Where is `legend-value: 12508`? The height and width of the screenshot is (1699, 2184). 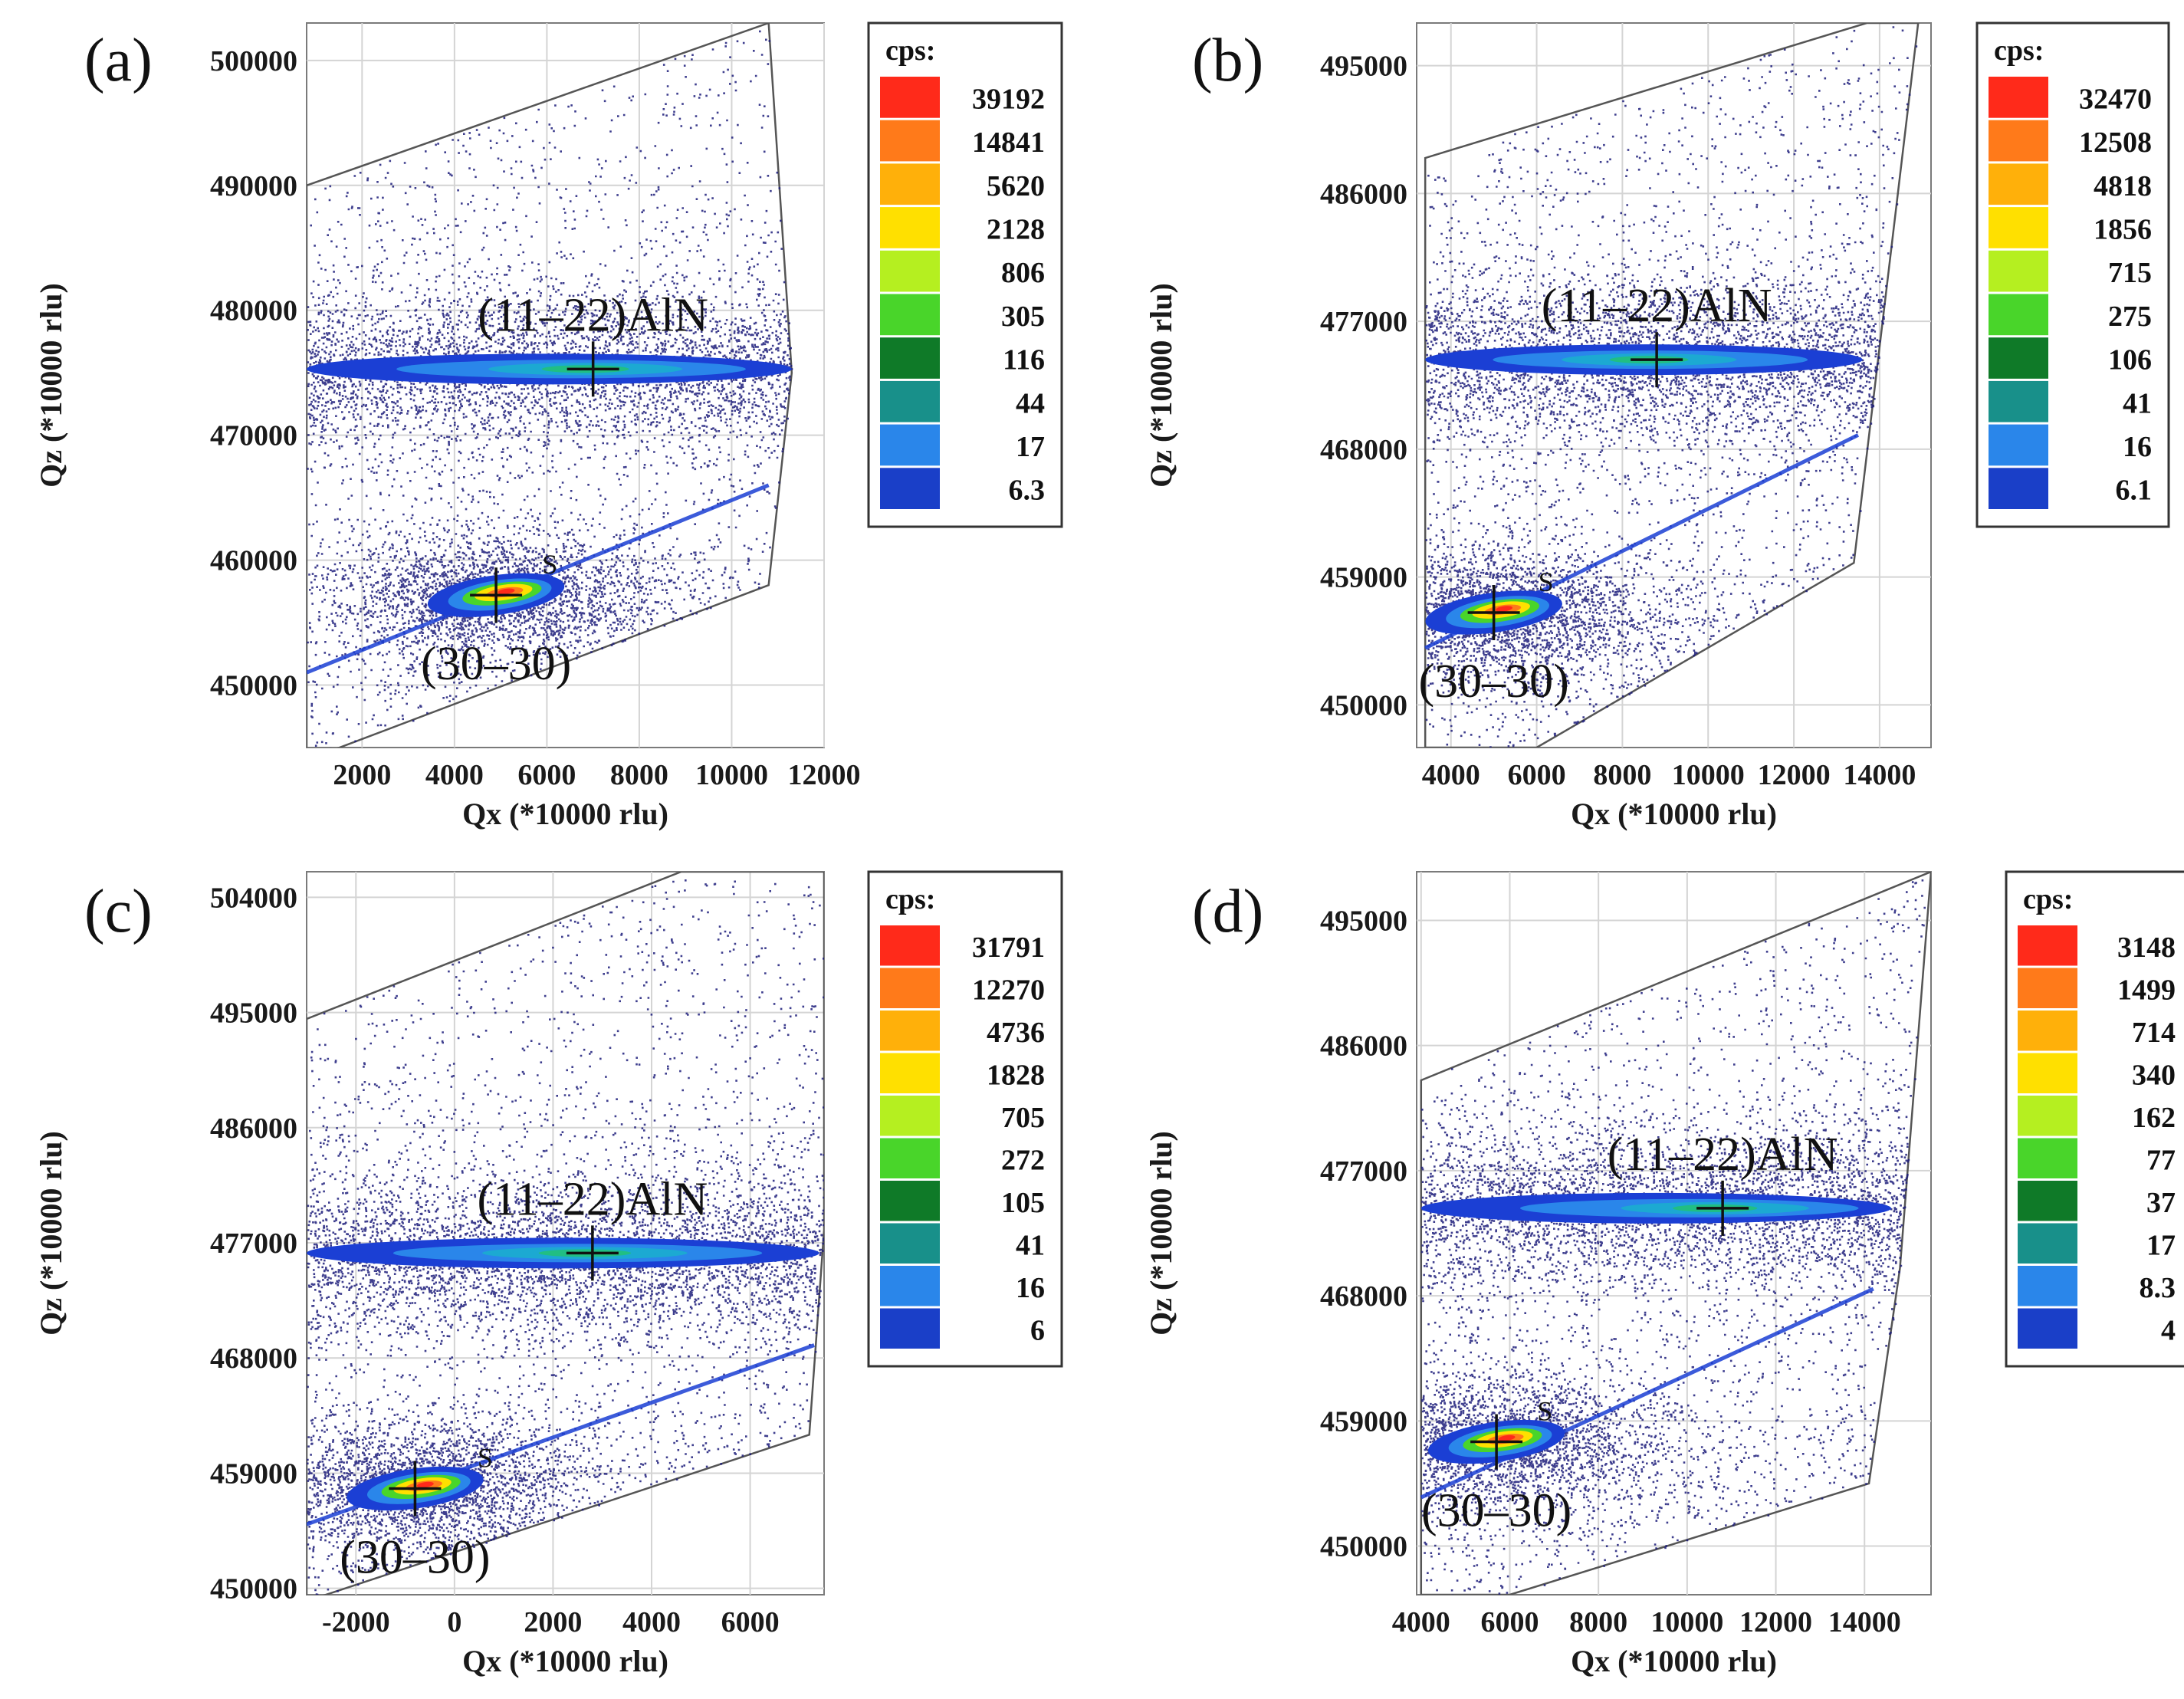 legend-value: 12508 is located at coordinates (2115, 143).